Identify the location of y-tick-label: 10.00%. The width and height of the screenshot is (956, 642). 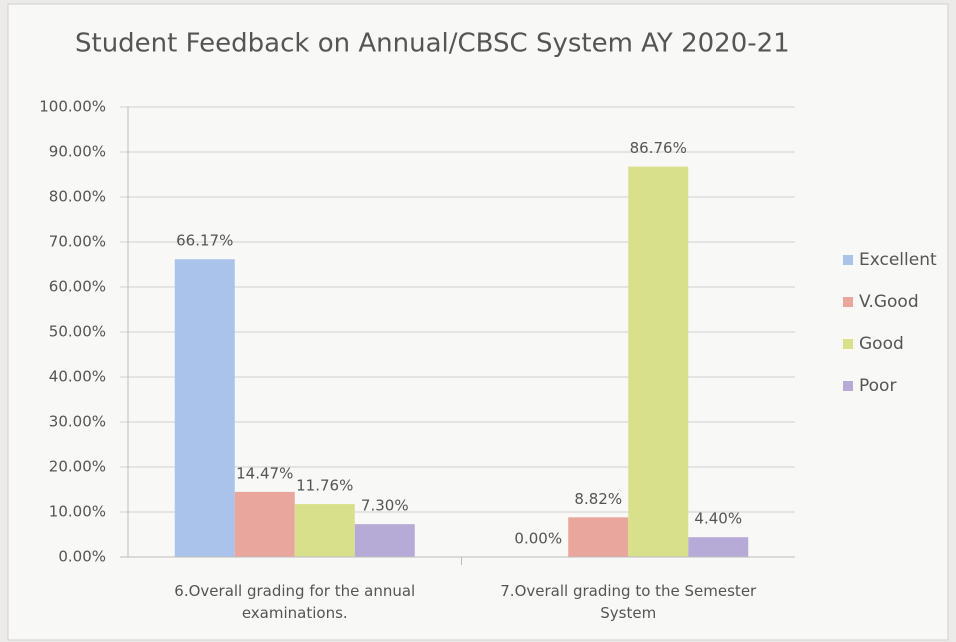
(77, 512).